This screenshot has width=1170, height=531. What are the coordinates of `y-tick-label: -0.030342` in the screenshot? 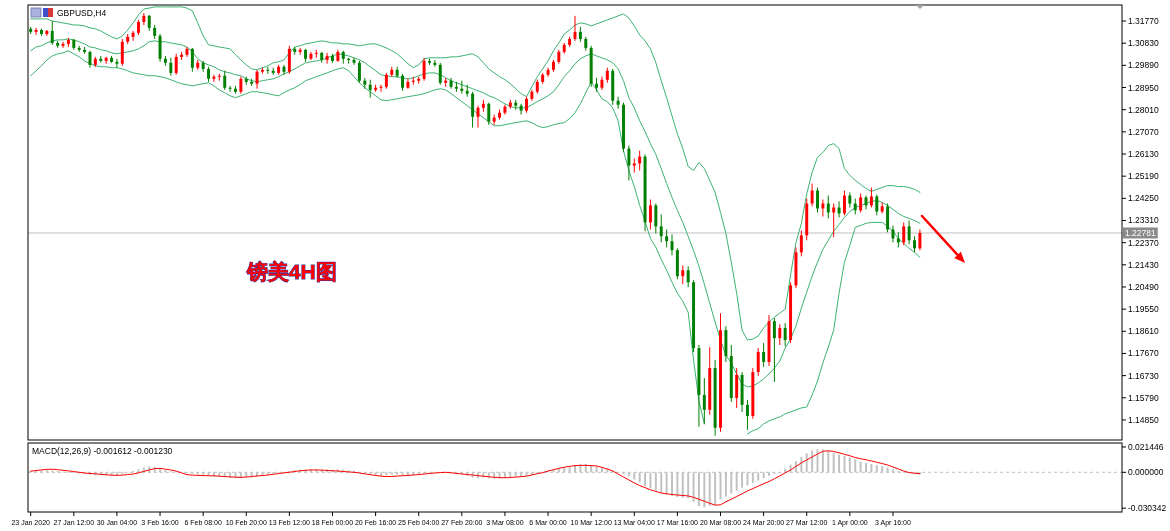 It's located at (1147, 508).